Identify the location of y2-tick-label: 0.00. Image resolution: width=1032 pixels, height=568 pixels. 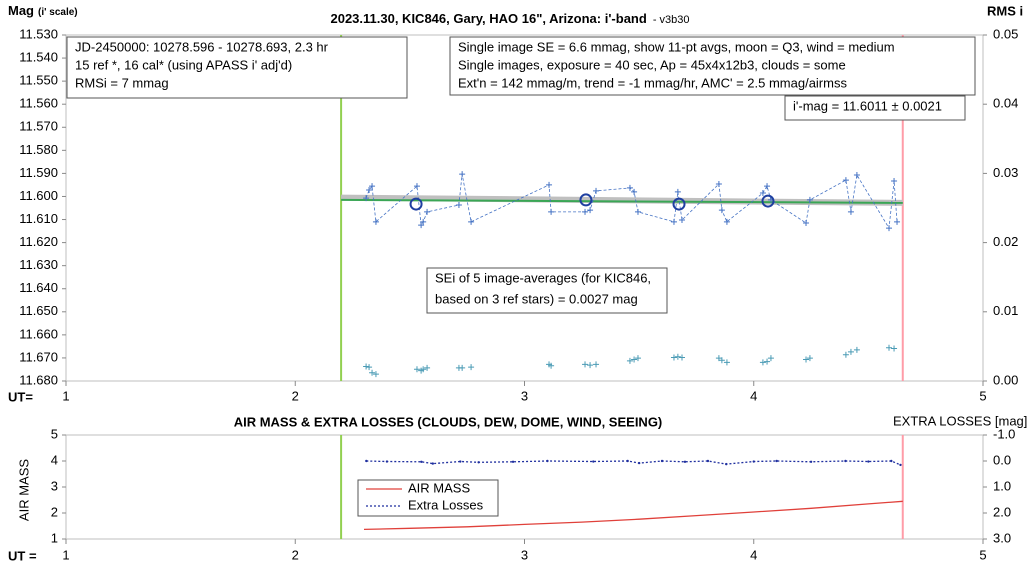
(1005, 379).